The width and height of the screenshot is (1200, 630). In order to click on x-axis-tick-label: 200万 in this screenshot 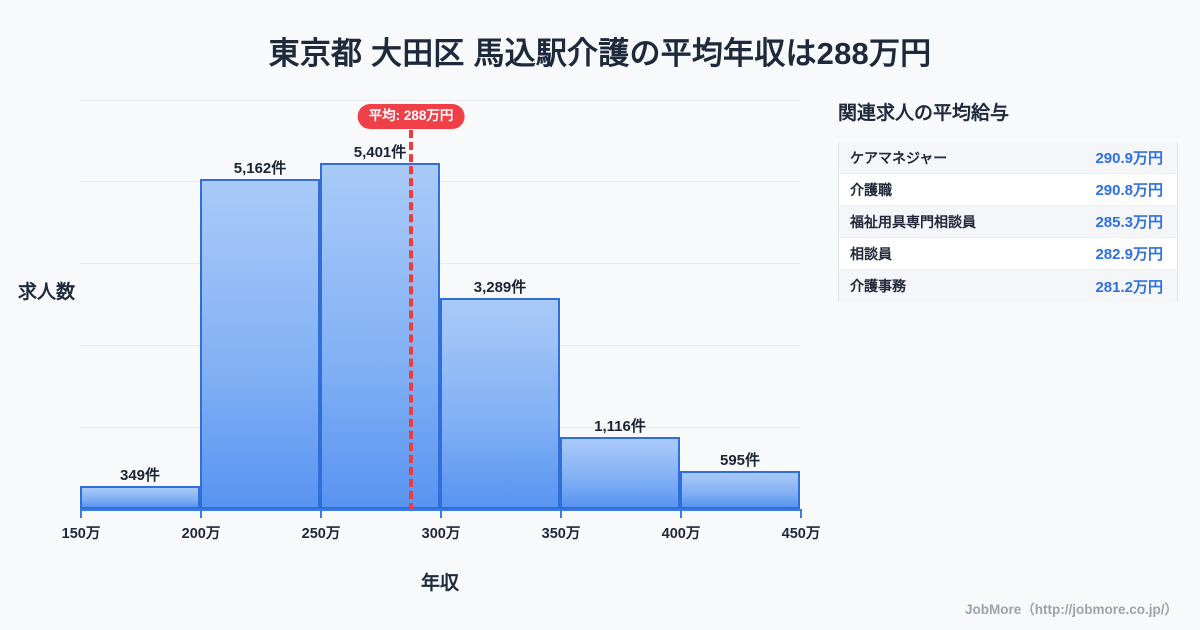, I will do `click(201, 534)`.